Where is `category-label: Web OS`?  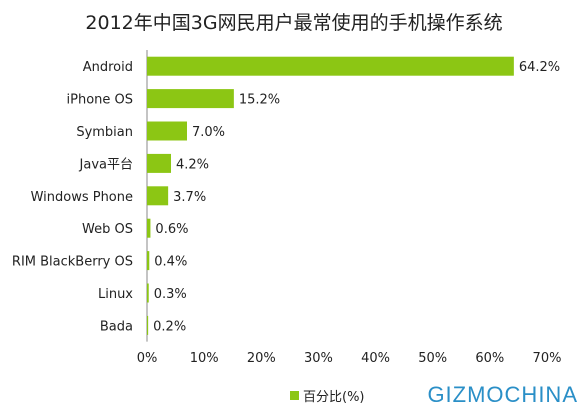
category-label: Web OS is located at coordinates (107, 229).